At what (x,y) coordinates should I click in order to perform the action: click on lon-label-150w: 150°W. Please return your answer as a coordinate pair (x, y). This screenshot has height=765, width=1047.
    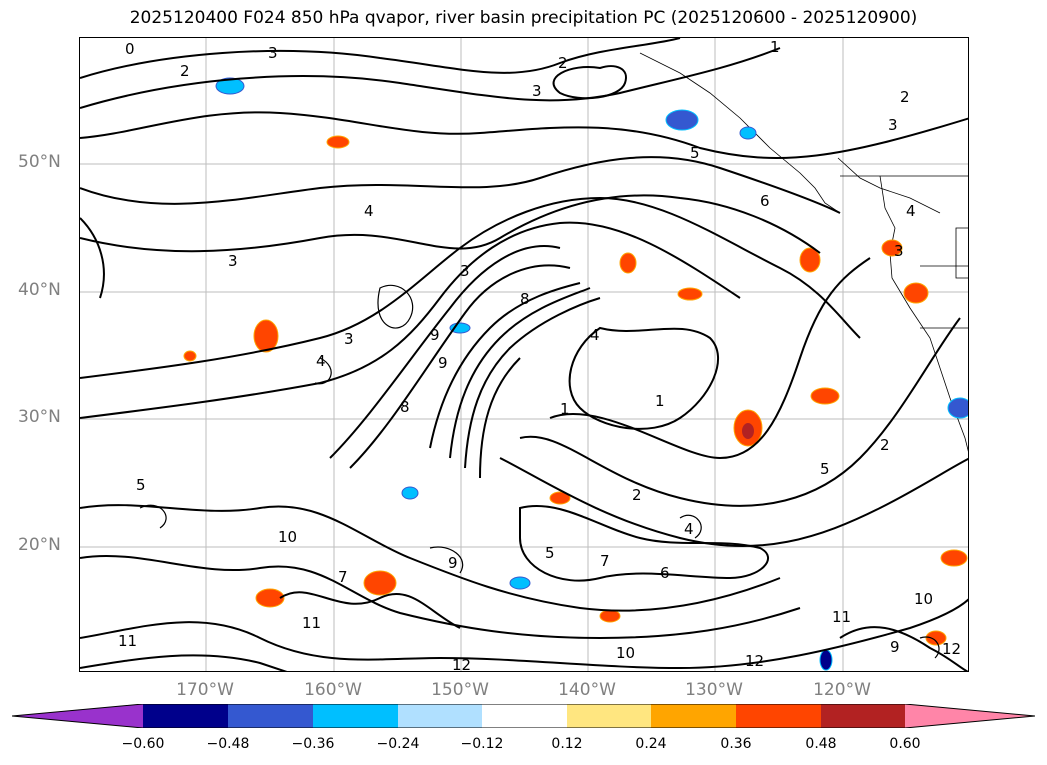
    Looking at the image, I should click on (460, 690).